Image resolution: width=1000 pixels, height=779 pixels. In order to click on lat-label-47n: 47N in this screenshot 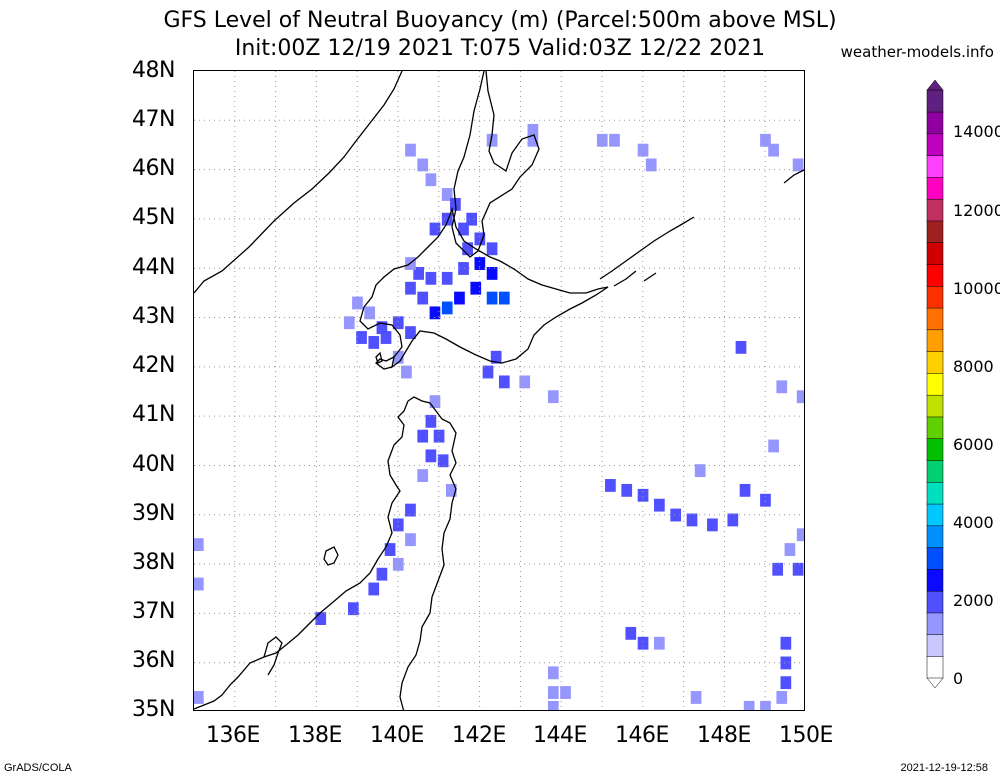, I will do `click(153, 119)`.